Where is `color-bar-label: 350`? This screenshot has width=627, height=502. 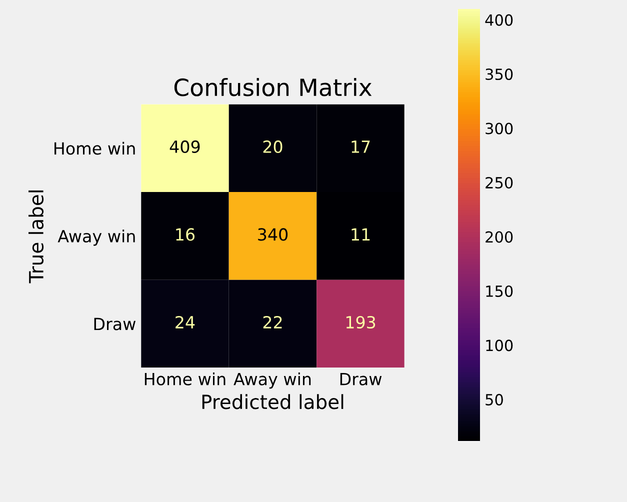
color-bar-label: 350 is located at coordinates (499, 74).